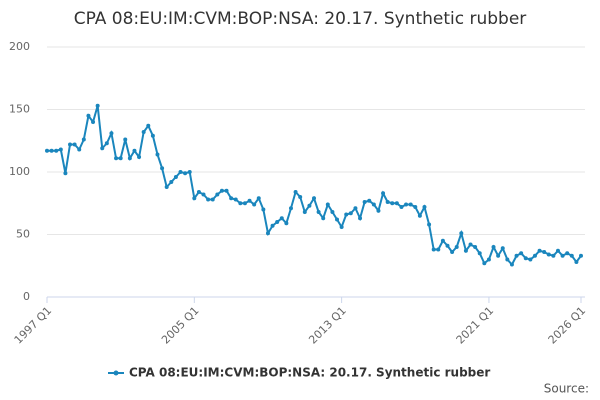 This screenshot has width=600, height=400. Describe the element at coordinates (23, 234) in the screenshot. I see `y-tick-label: 50` at that location.